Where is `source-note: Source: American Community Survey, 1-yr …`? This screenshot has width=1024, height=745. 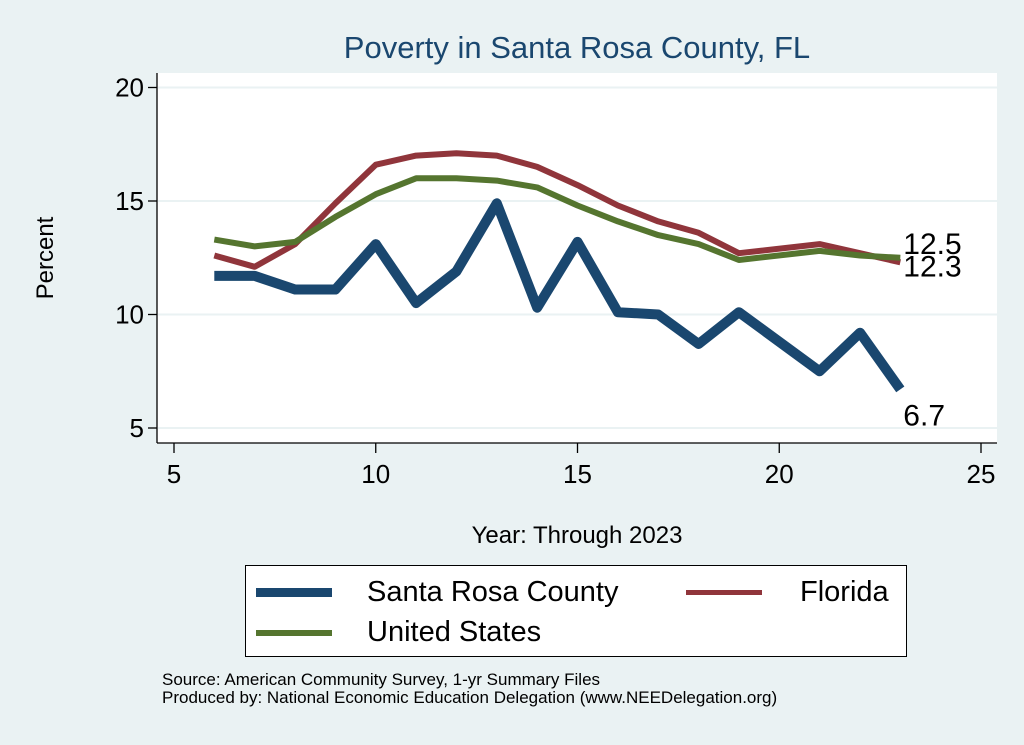
source-note: Source: American Community Survey, 1-yr … is located at coordinates (381, 679).